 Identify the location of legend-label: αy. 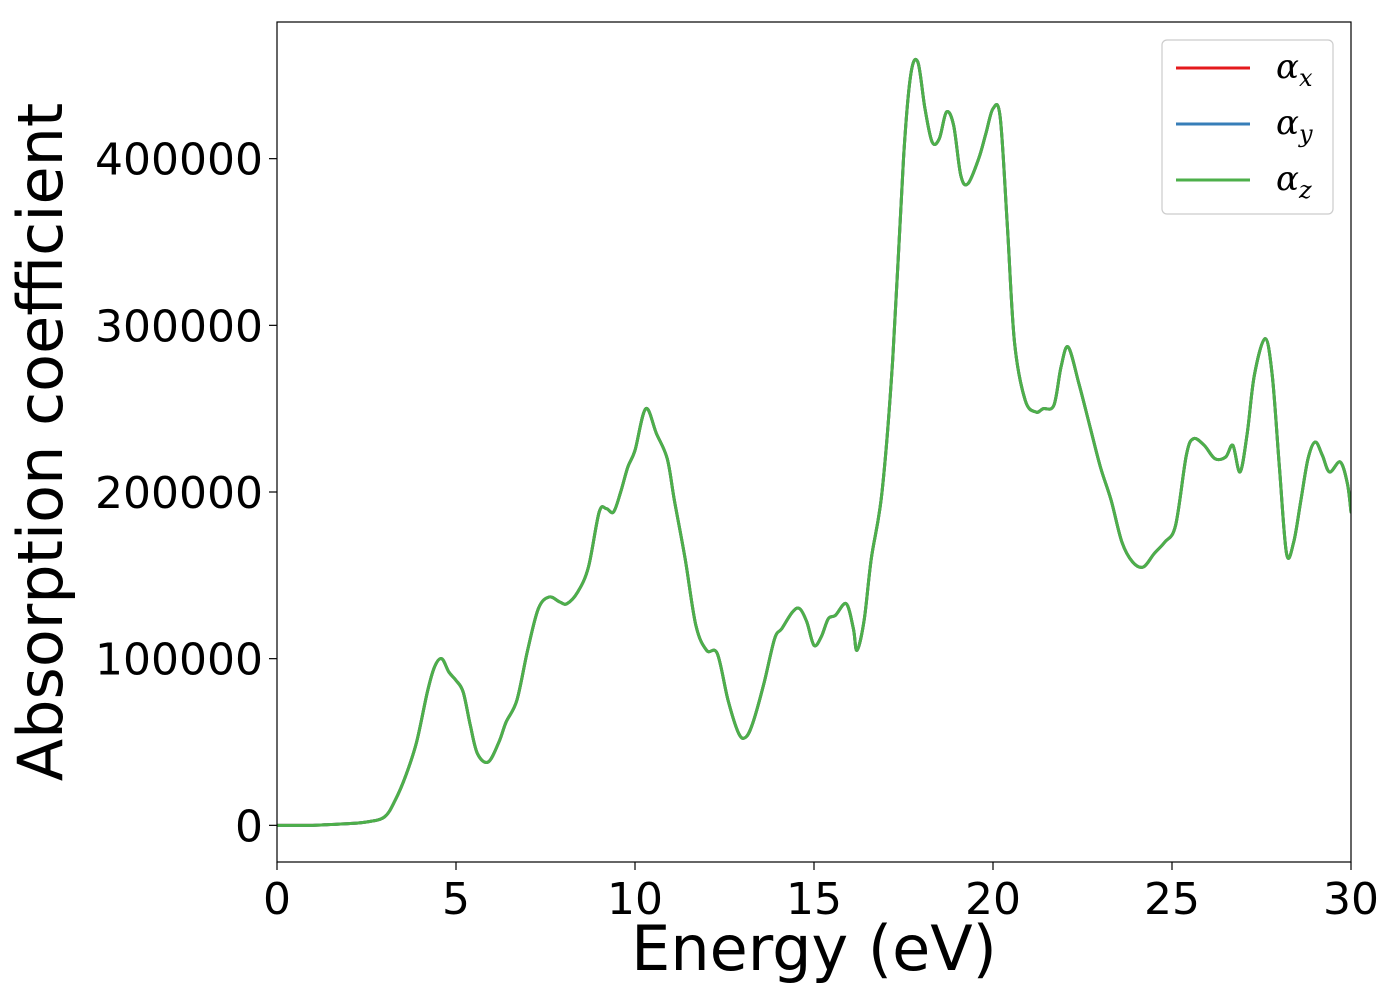
(1294, 125).